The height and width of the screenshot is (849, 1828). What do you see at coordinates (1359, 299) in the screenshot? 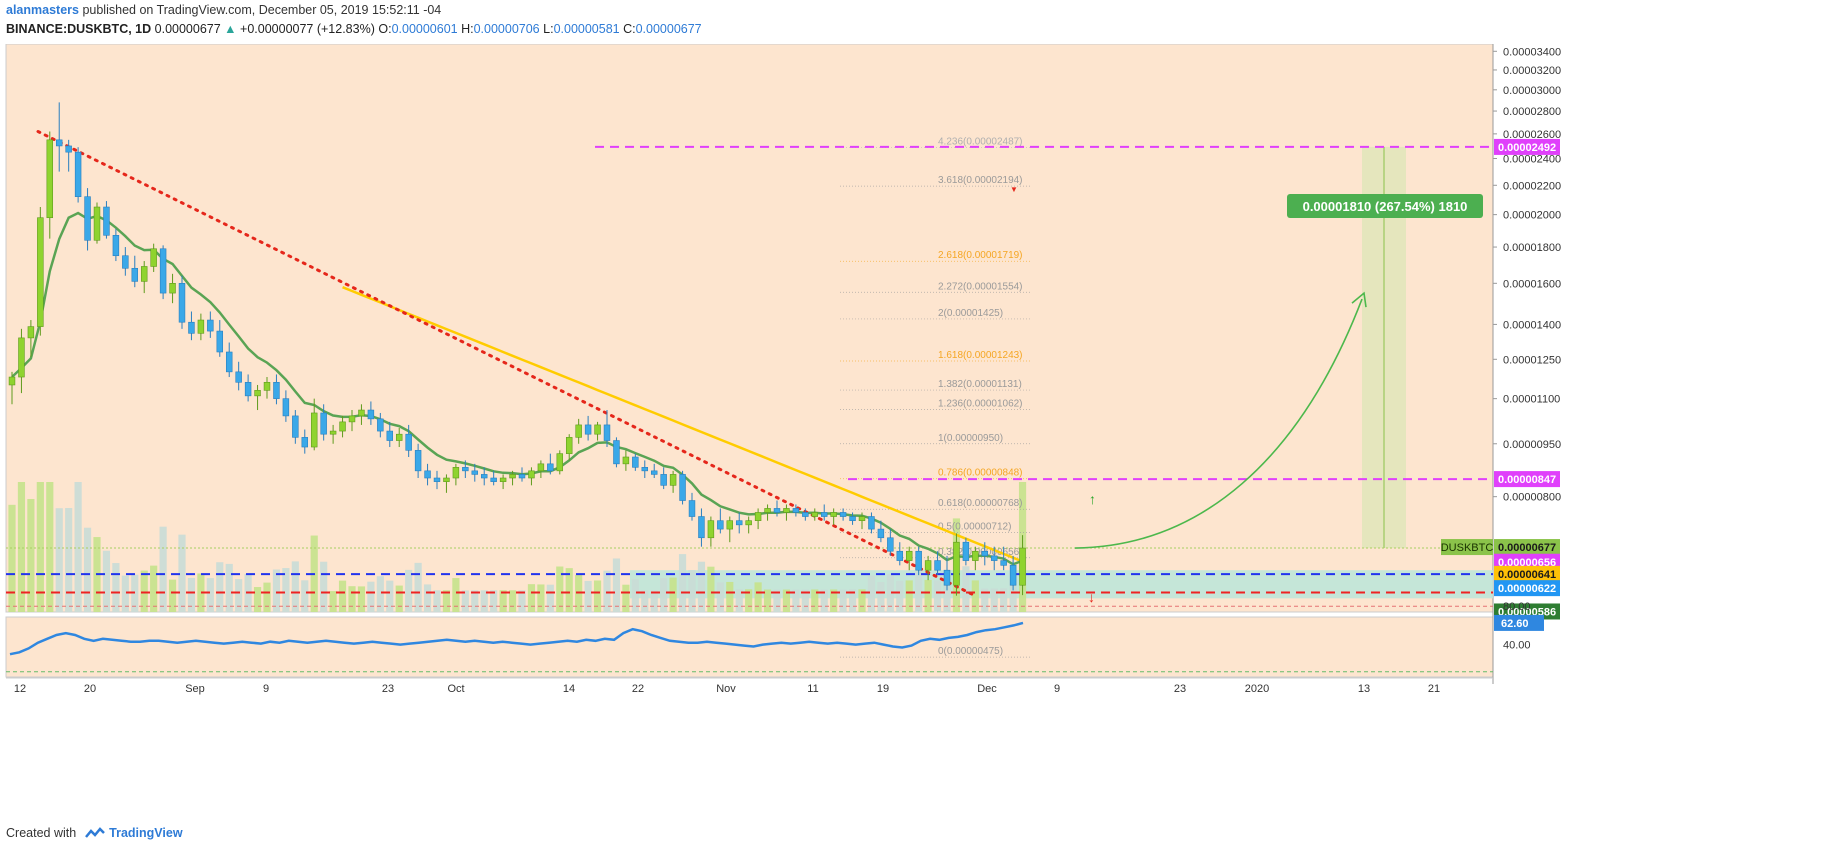
I see `projection-arrowhead` at bounding box center [1359, 299].